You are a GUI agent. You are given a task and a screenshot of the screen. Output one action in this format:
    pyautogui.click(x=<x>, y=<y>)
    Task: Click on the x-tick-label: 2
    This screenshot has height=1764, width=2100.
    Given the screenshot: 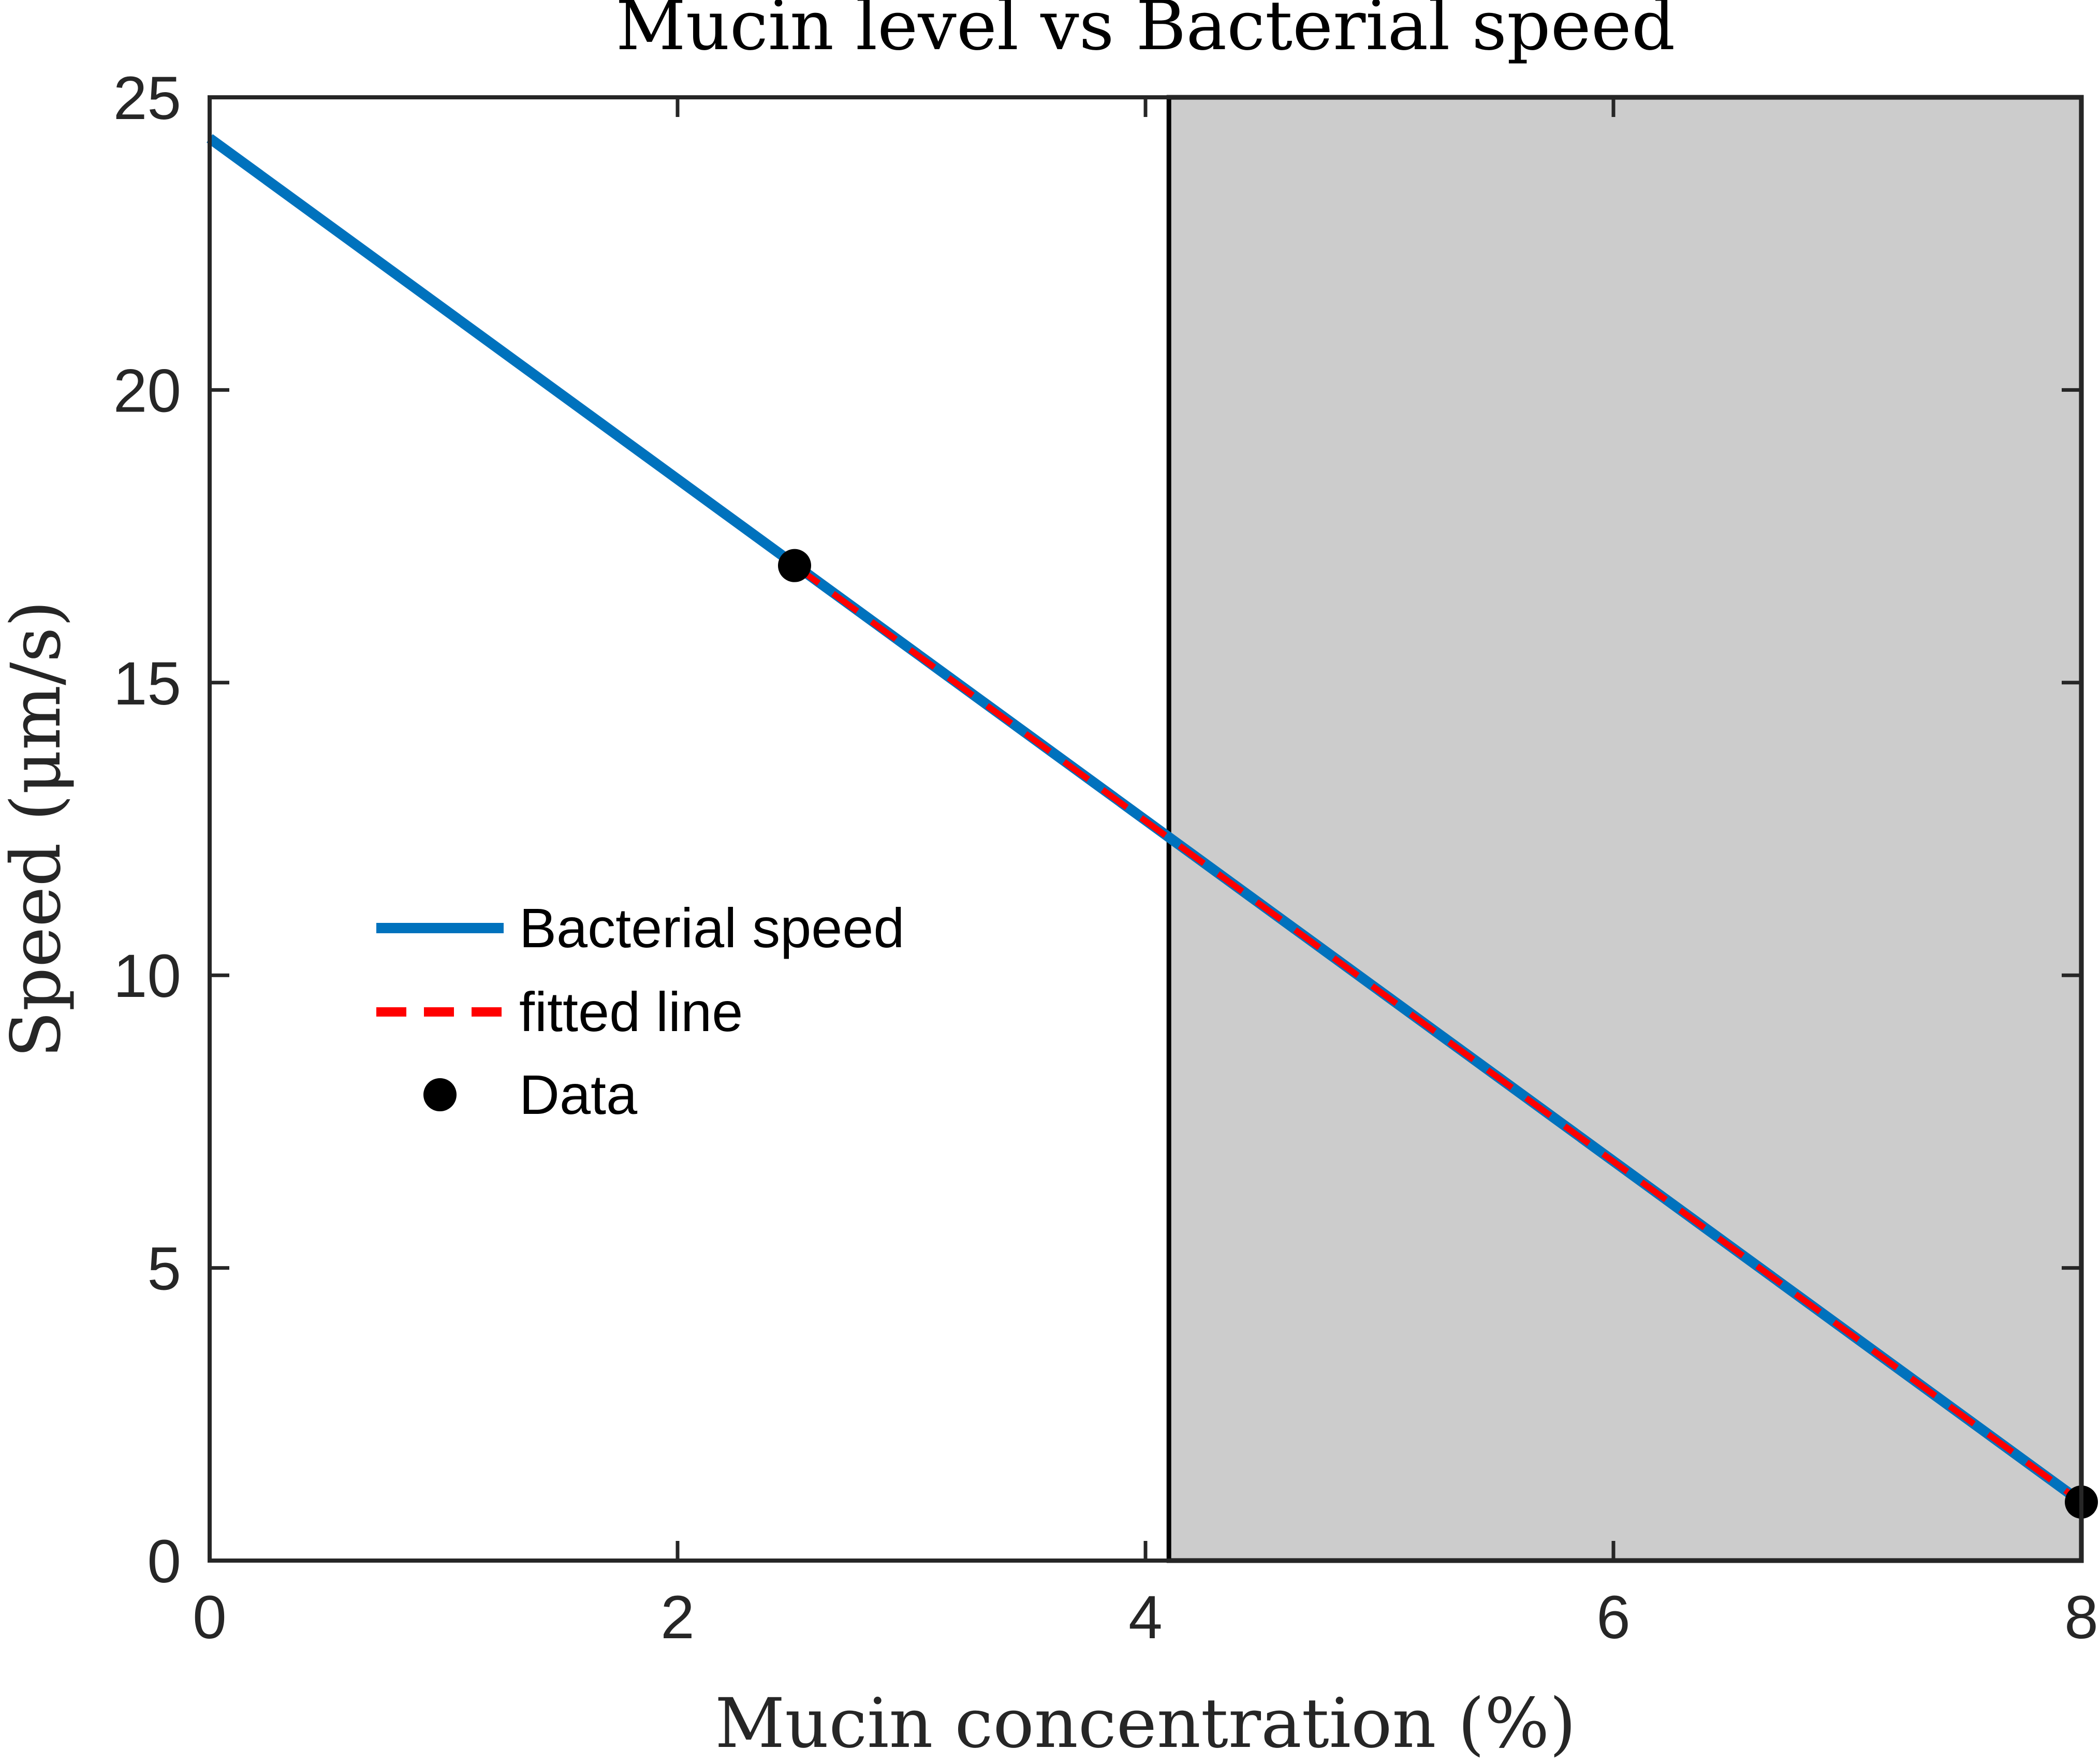 What is the action you would take?
    pyautogui.click(x=677, y=1617)
    